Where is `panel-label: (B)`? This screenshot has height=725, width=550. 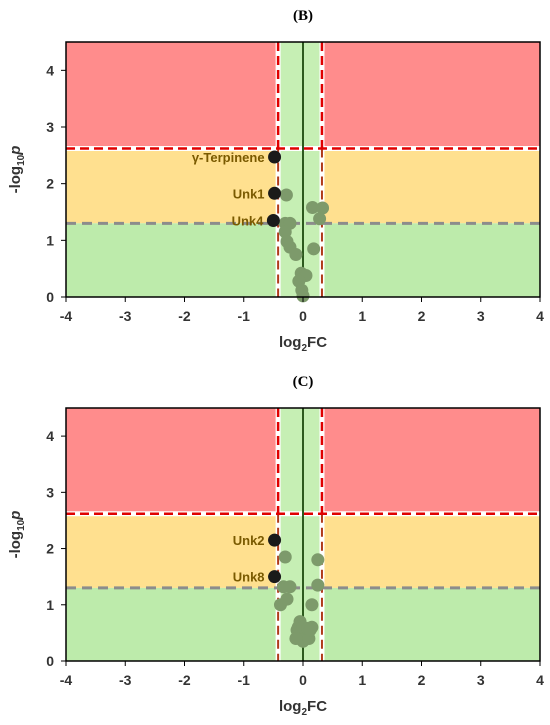
panel-label: (B) is located at coordinates (303, 16).